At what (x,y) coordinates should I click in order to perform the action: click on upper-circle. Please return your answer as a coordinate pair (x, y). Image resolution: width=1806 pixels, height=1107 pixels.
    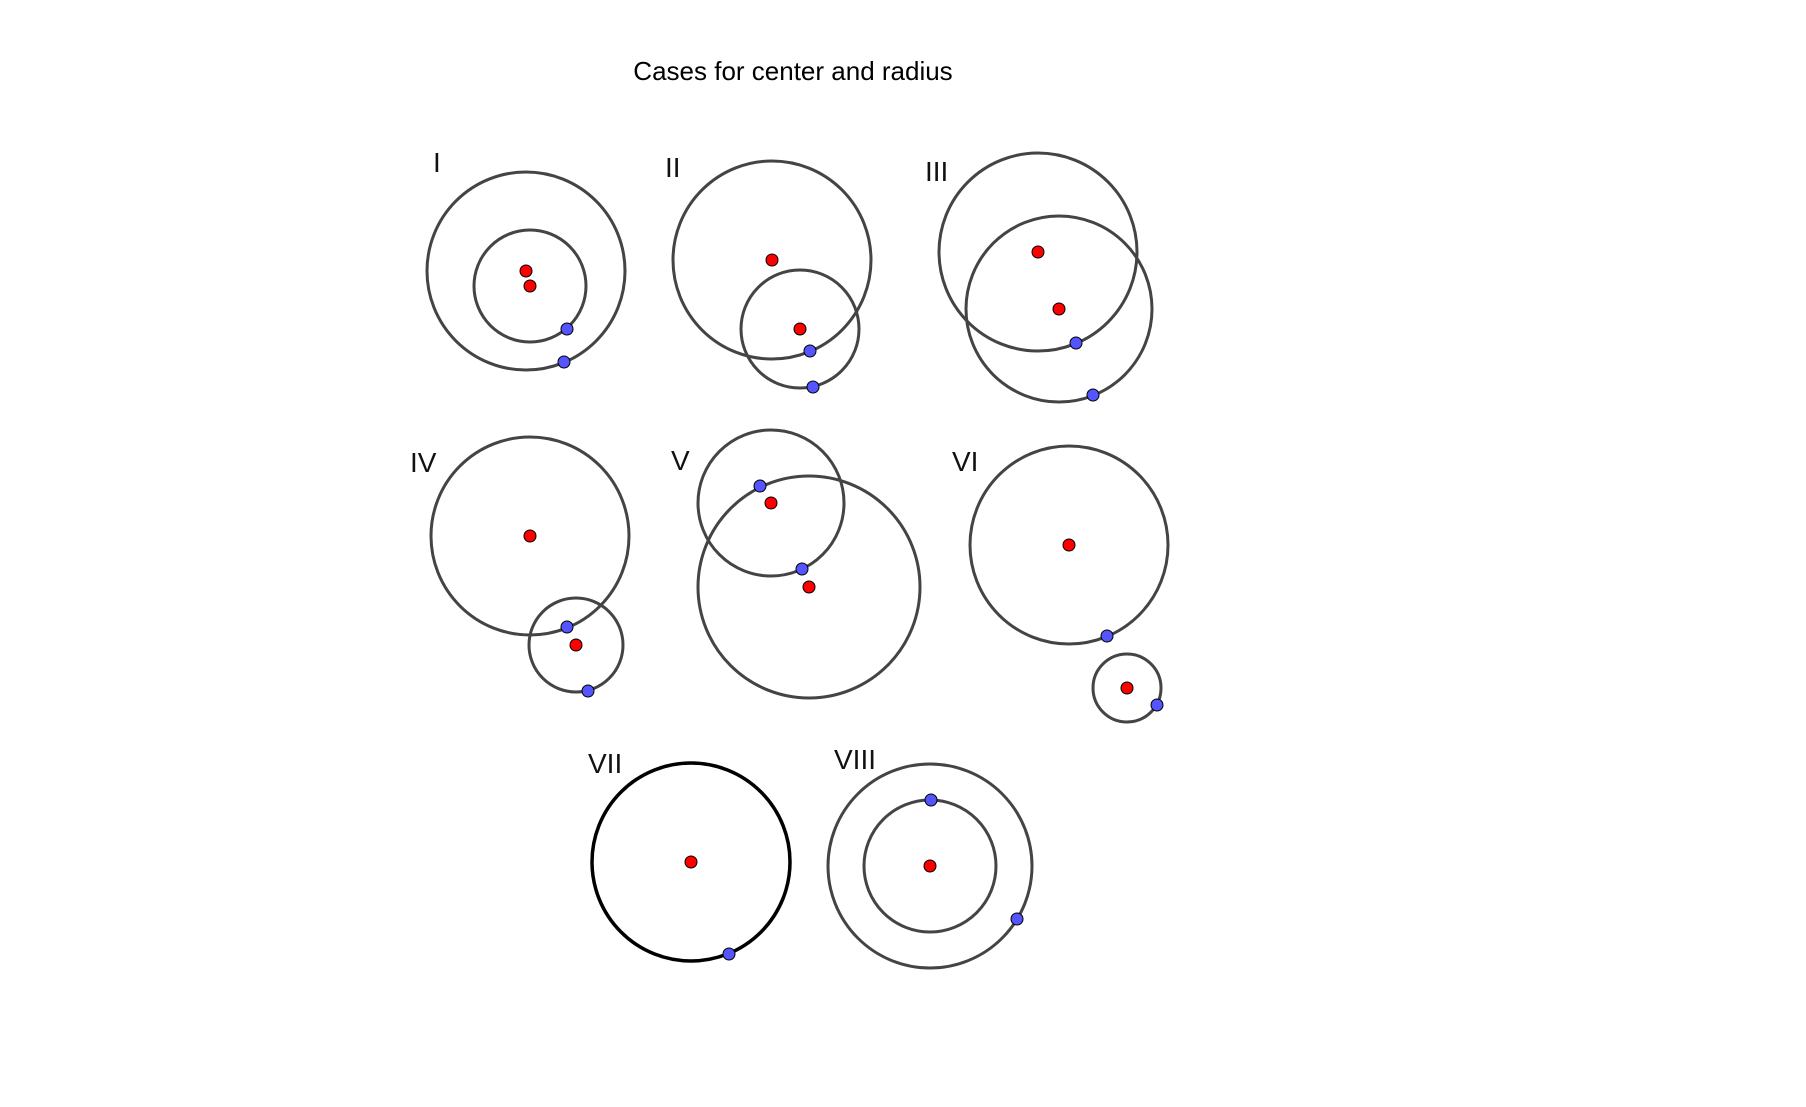
    Looking at the image, I should click on (1038, 252).